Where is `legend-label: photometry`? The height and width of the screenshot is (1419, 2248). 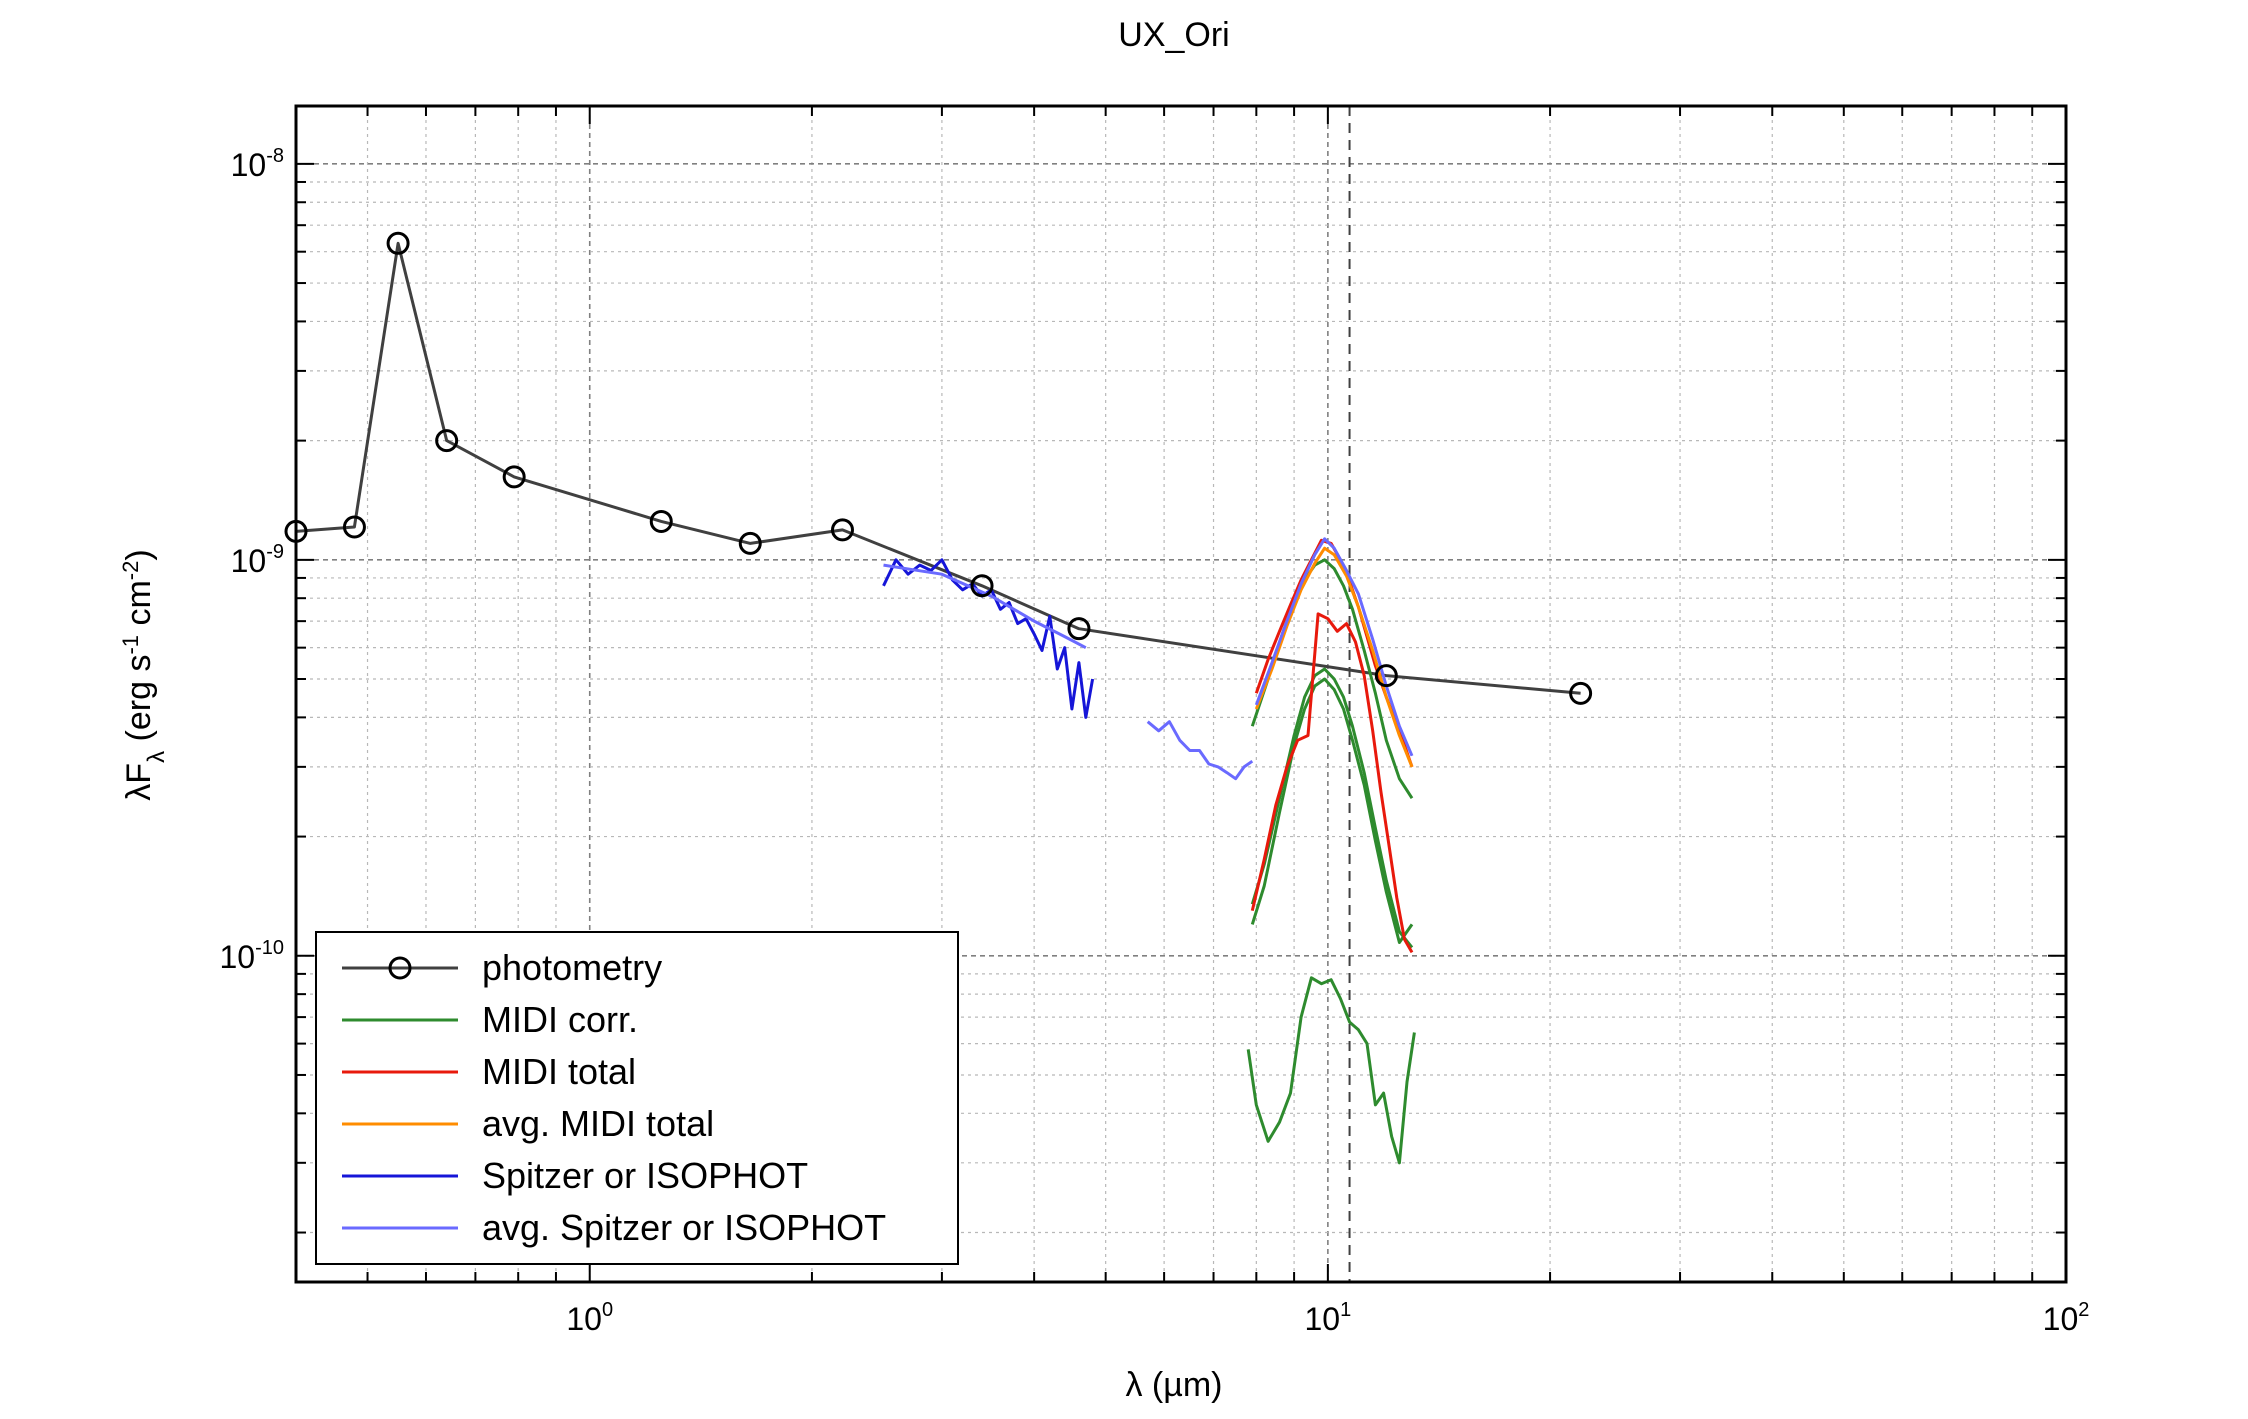 legend-label: photometry is located at coordinates (572, 967).